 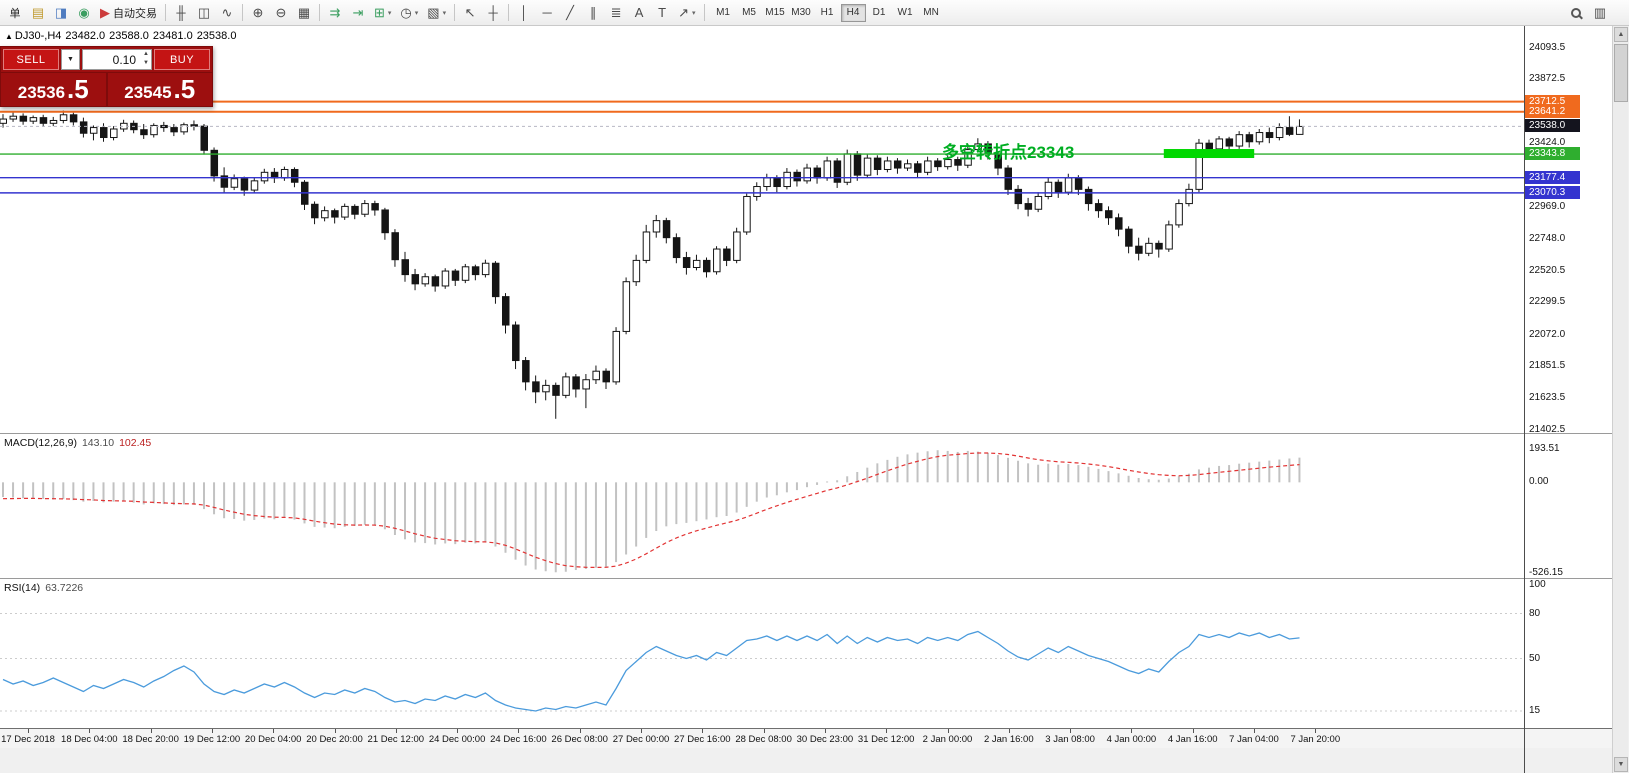 I want to click on channel-button: ∥, so click(x=593, y=13).